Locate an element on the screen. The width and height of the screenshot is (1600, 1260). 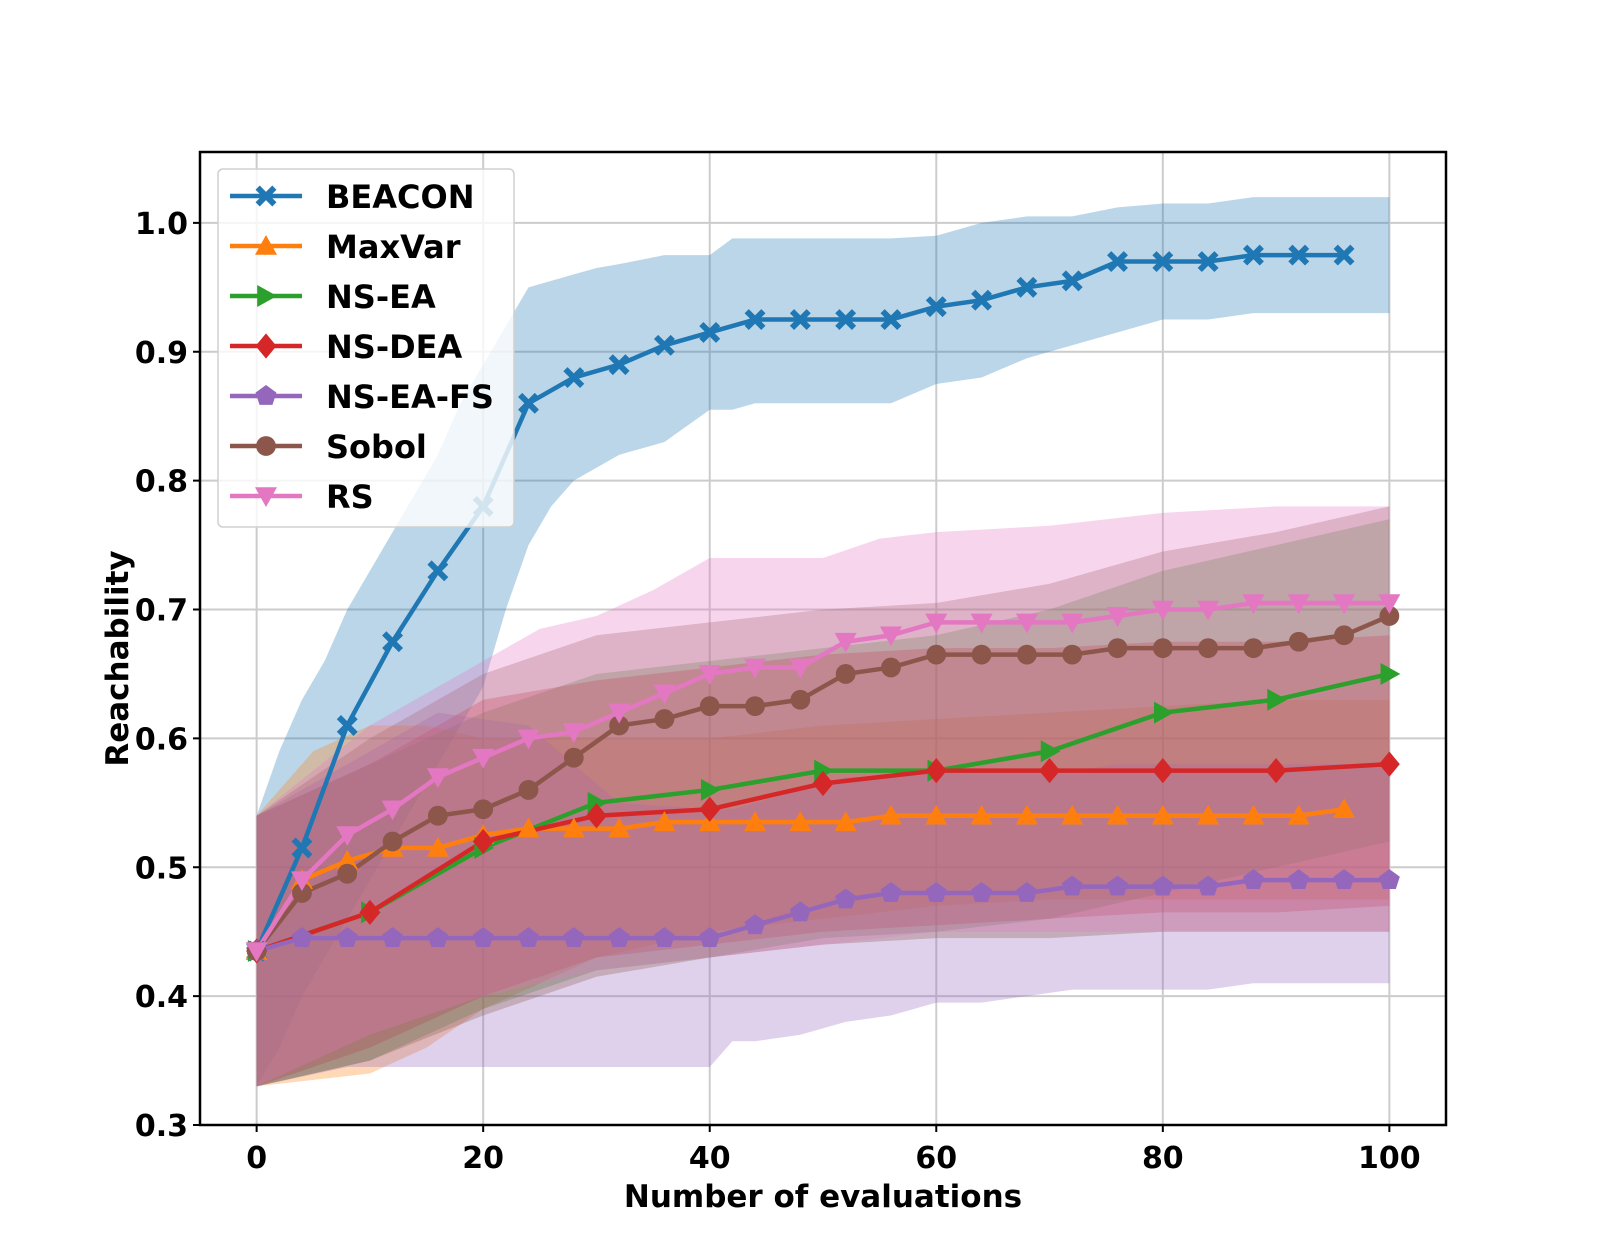
x-tick-label: 60 is located at coordinates (936, 1158).